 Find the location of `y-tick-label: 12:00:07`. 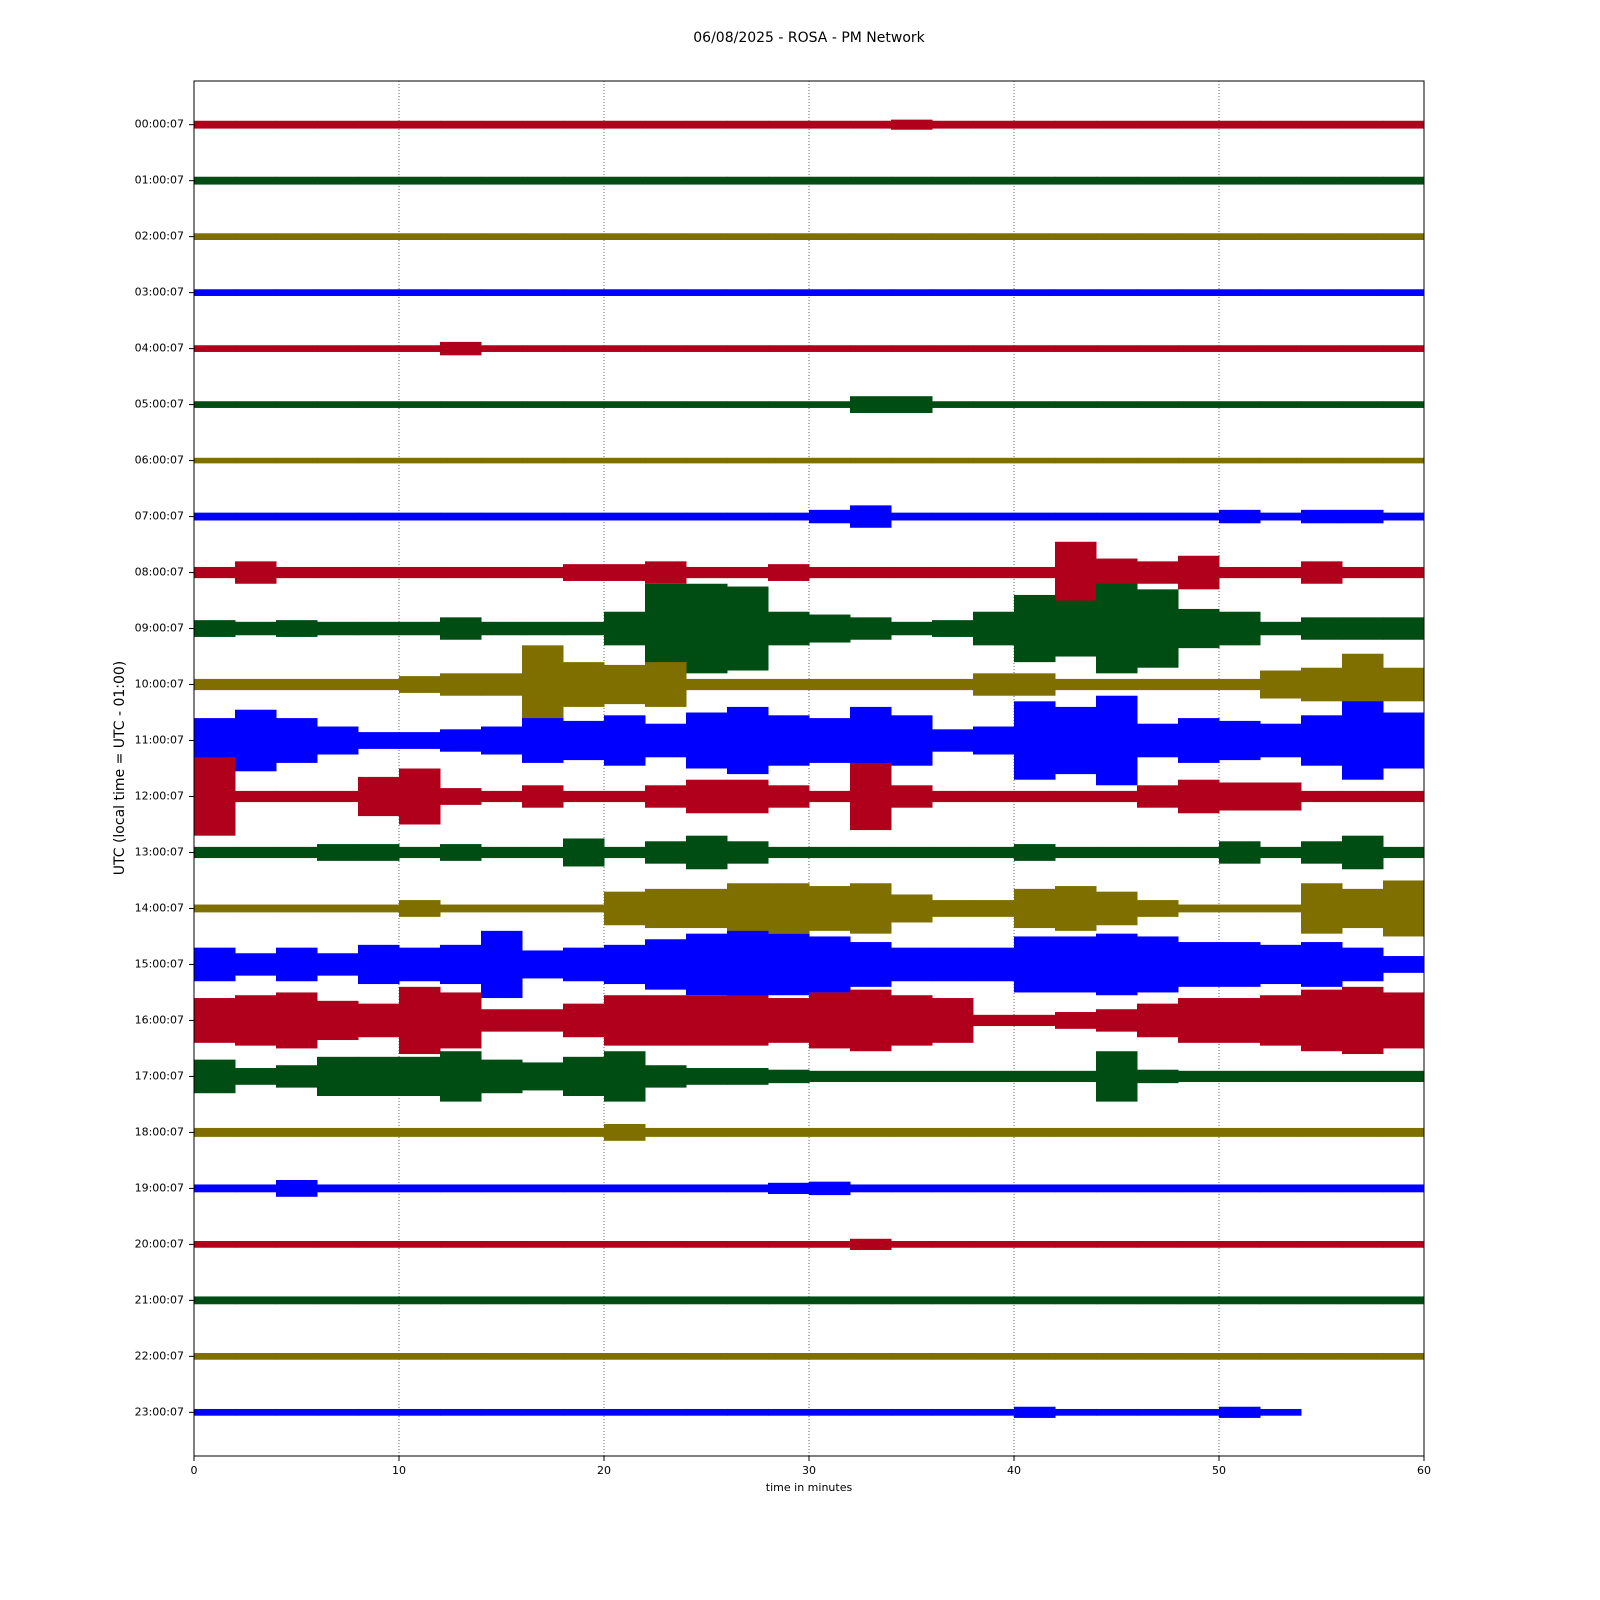

y-tick-label: 12:00:07 is located at coordinates (159, 795).